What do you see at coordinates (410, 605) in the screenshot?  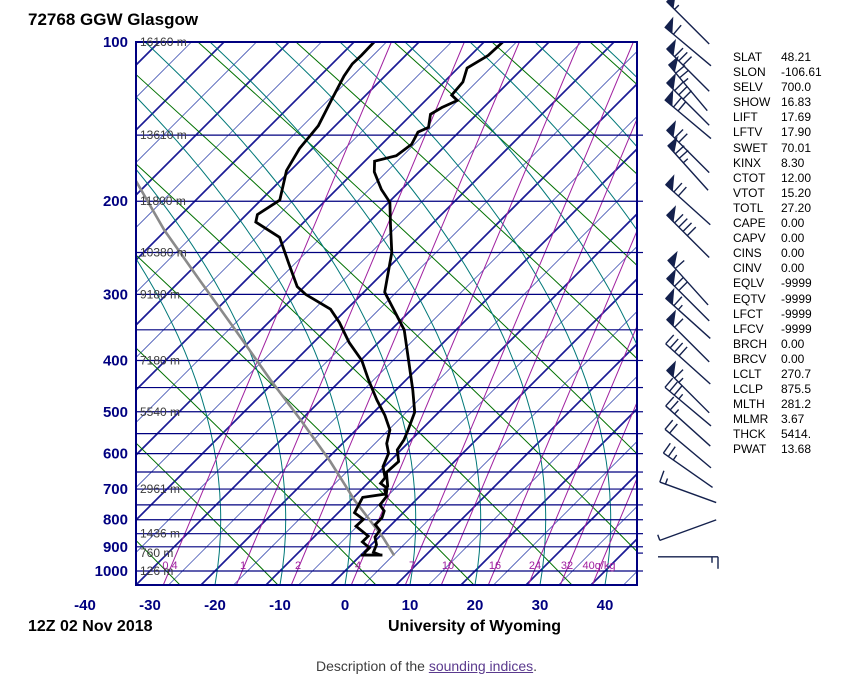 I see `temp-axis-label: 10` at bounding box center [410, 605].